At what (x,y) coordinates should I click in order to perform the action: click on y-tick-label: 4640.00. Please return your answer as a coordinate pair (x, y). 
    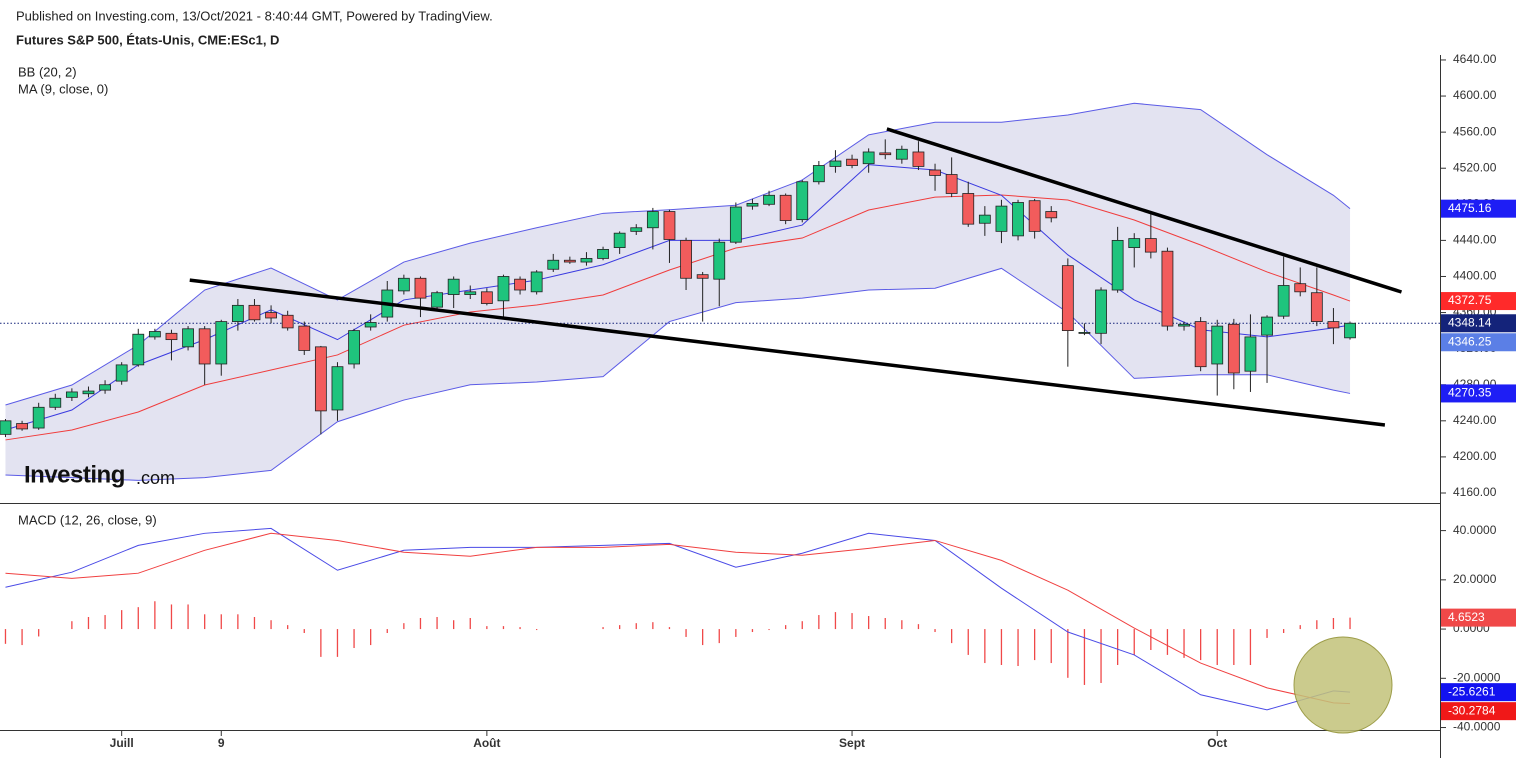
    Looking at the image, I should click on (1475, 59).